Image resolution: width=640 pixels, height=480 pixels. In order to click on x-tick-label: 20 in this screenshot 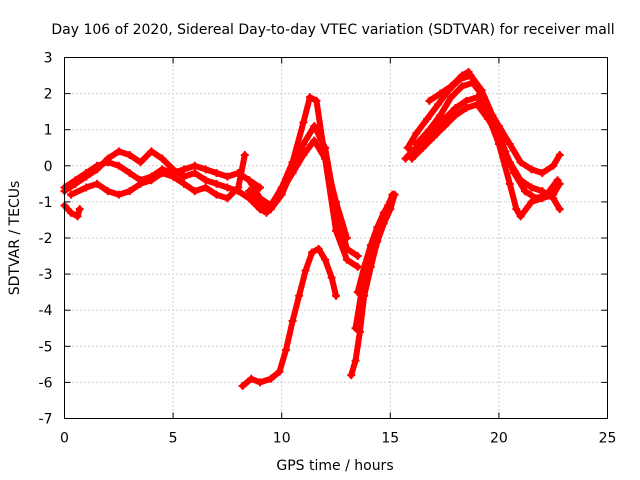, I will do `click(499, 439)`.